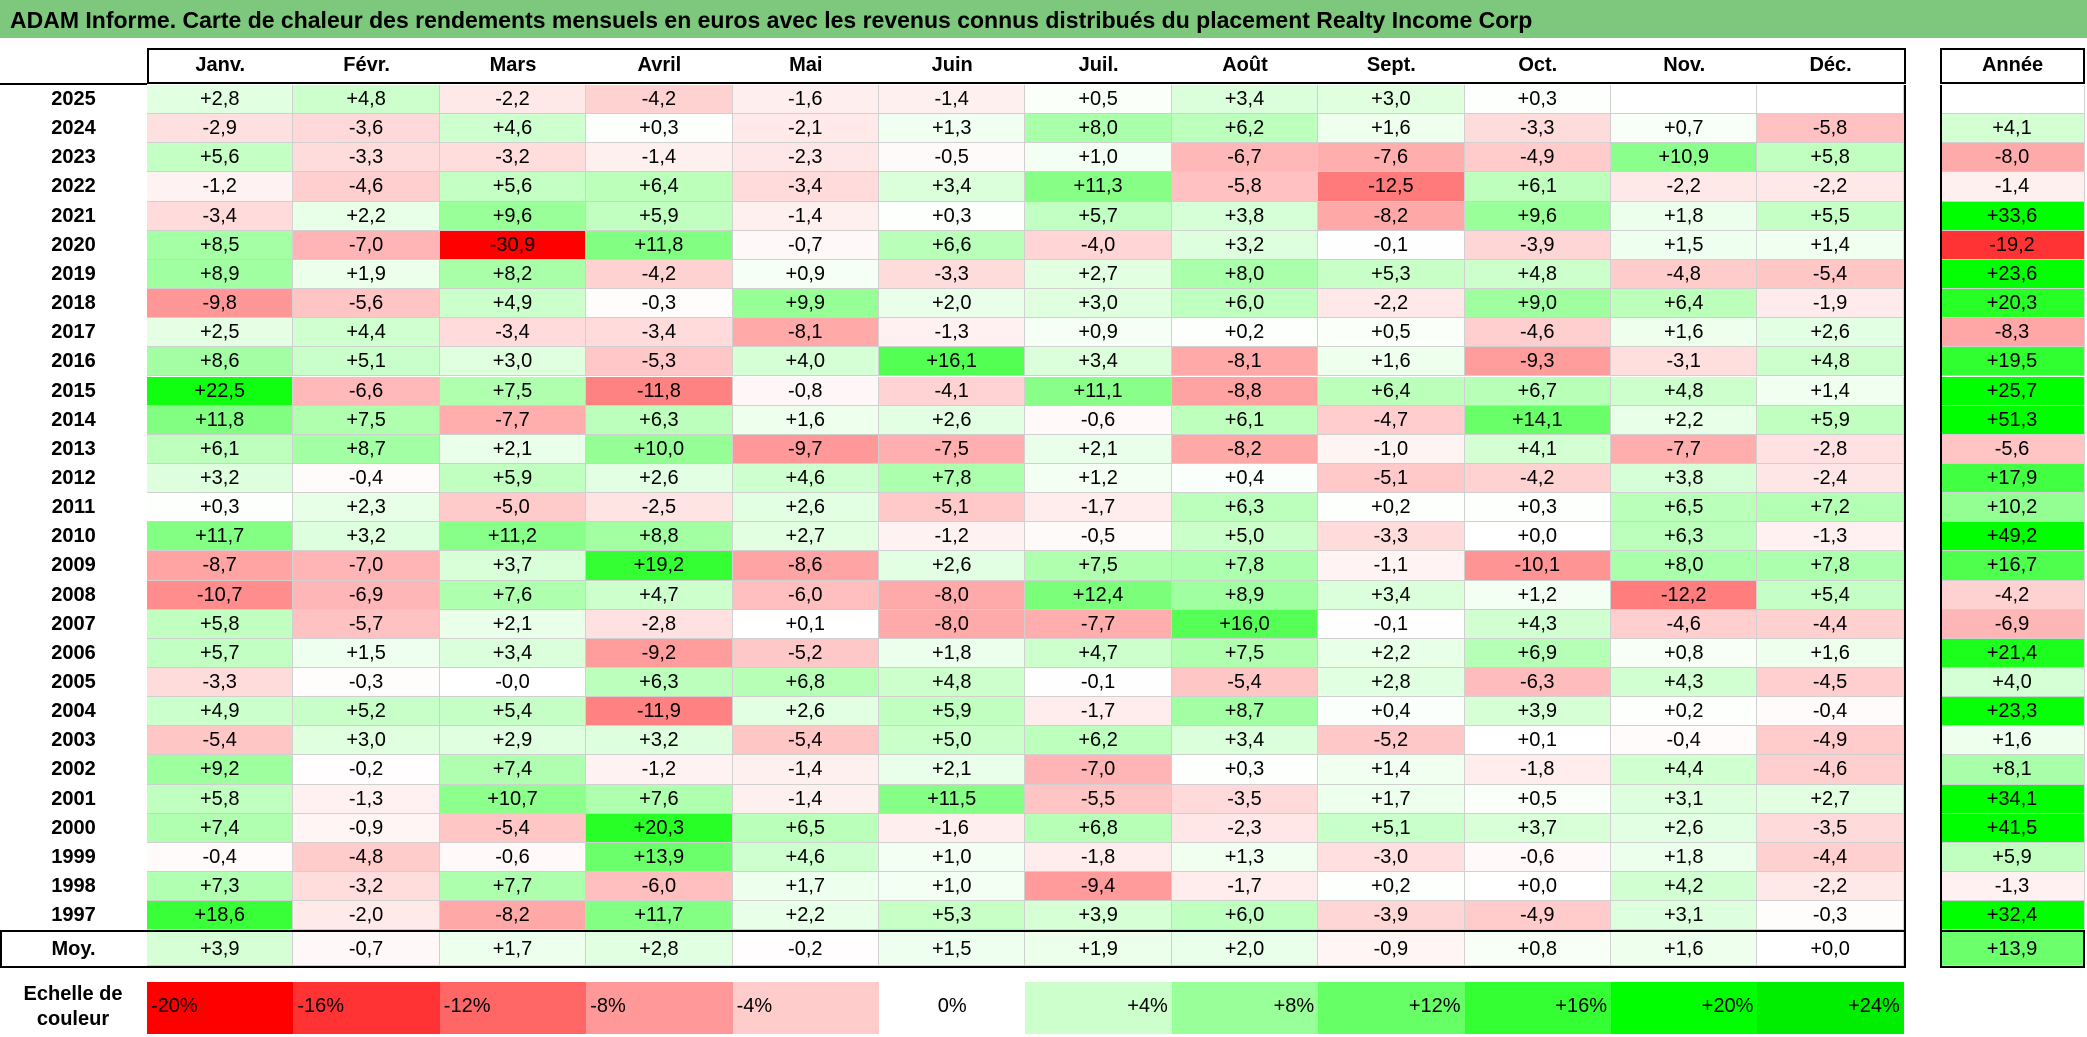 The image size is (2087, 1037). I want to click on year-total-cell, so click(2012, 100).